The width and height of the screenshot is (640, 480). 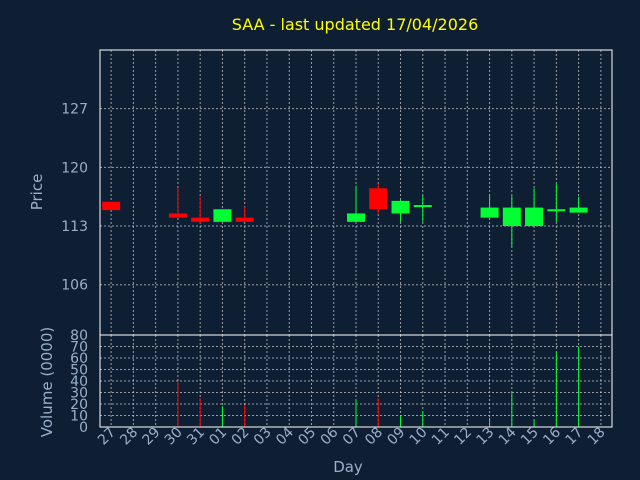 I want to click on chart-title: SAA - last updated 17/04/2026, so click(x=355, y=24).